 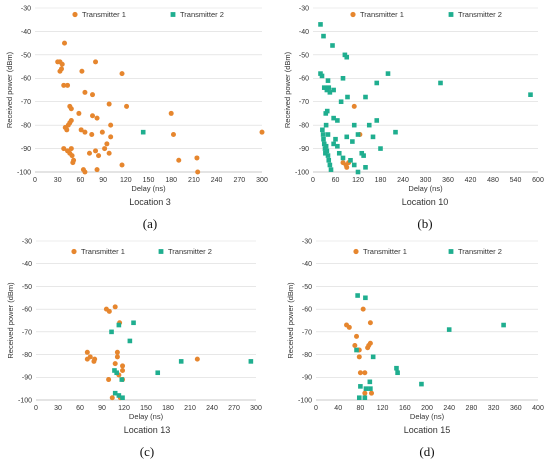 I want to click on y-tick-label: -50, so click(x=27, y=287).